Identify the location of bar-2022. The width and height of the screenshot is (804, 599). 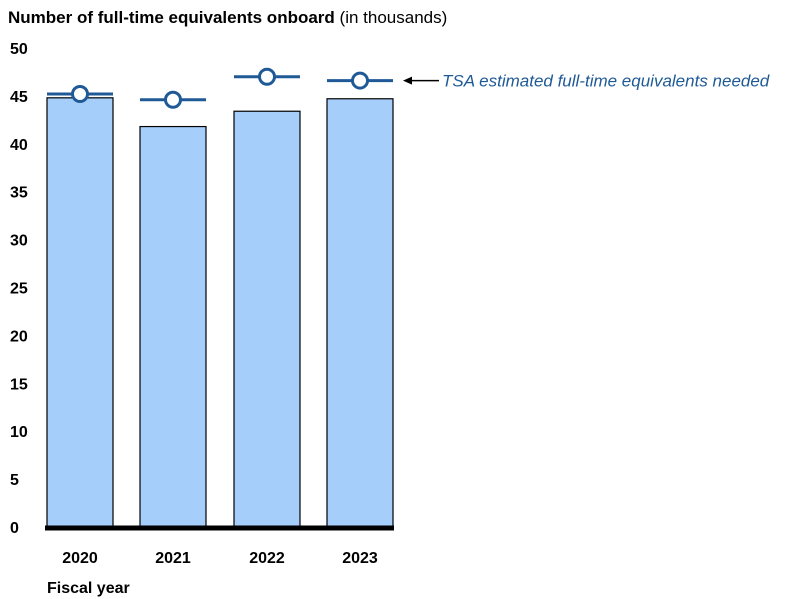
(267, 319).